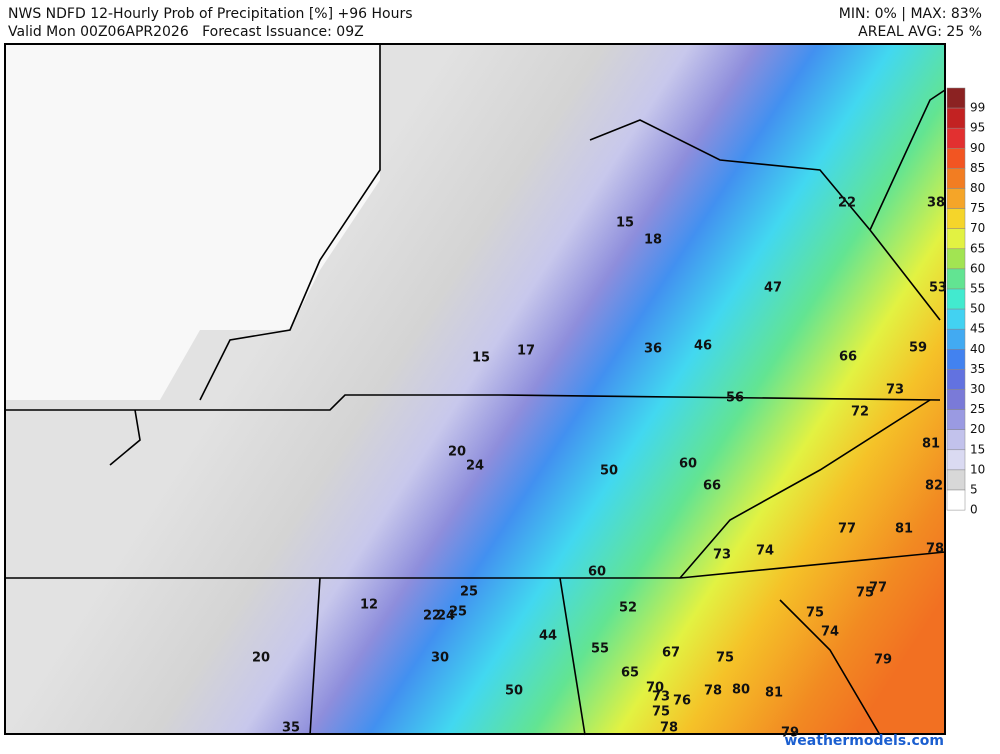 The height and width of the screenshot is (754, 1000). Describe the element at coordinates (918, 348) in the screenshot. I see `map-value-label: 59` at that location.